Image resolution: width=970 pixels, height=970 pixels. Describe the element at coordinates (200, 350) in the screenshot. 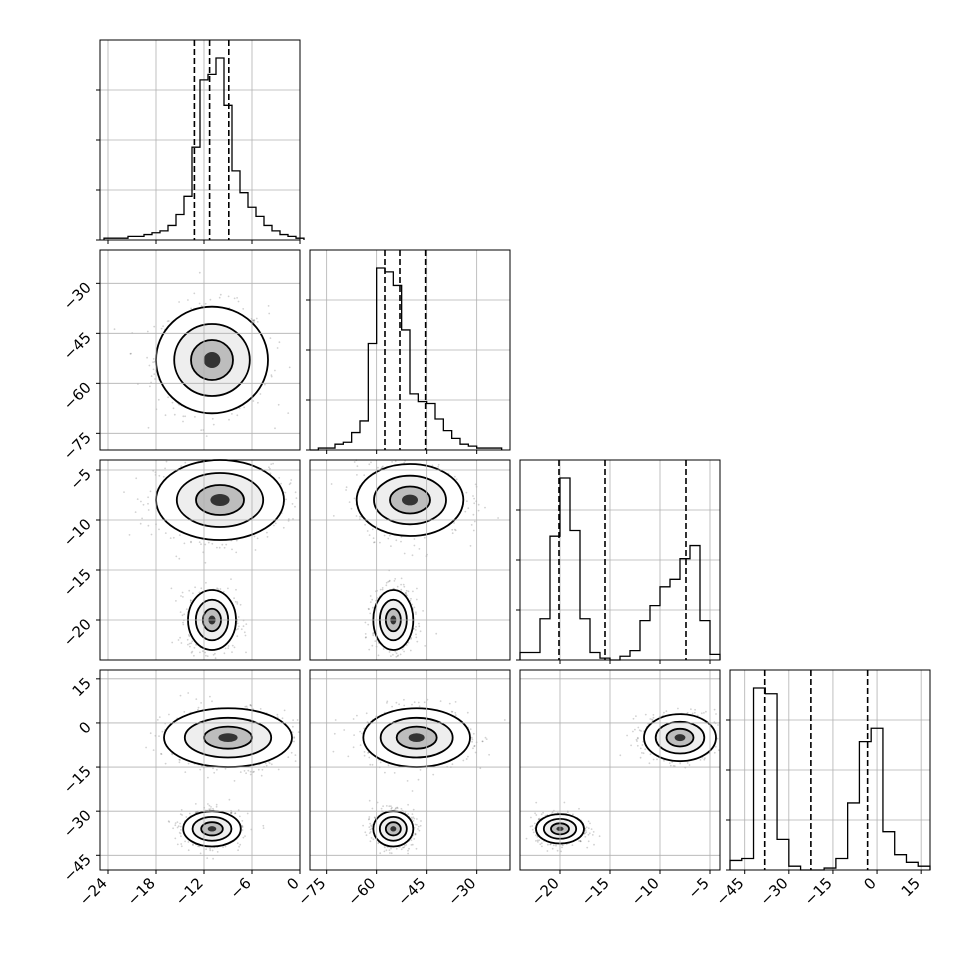

I see `panel-frame` at that location.